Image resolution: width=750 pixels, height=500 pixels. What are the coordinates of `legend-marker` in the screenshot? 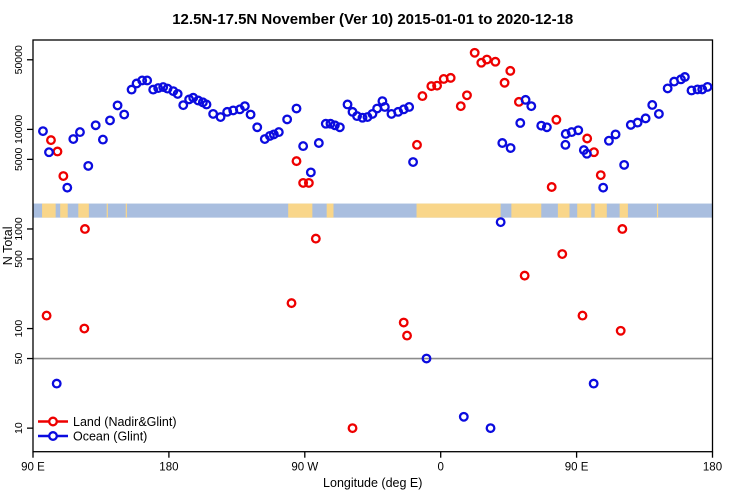 It's located at (53, 436).